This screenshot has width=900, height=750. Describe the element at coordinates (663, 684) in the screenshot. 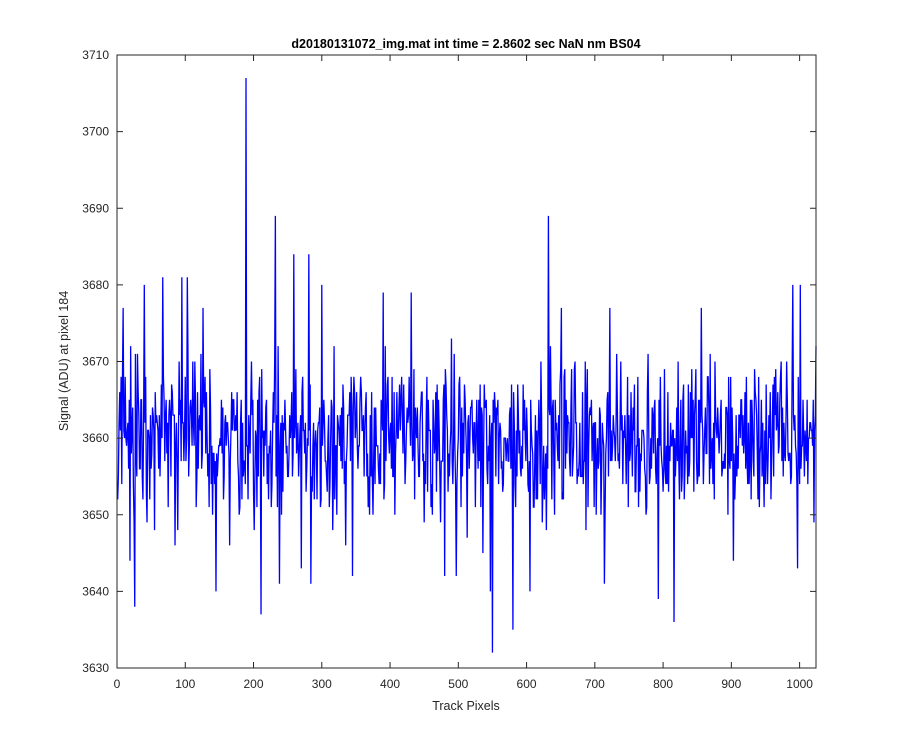

I see `x-tick-label: 800` at that location.